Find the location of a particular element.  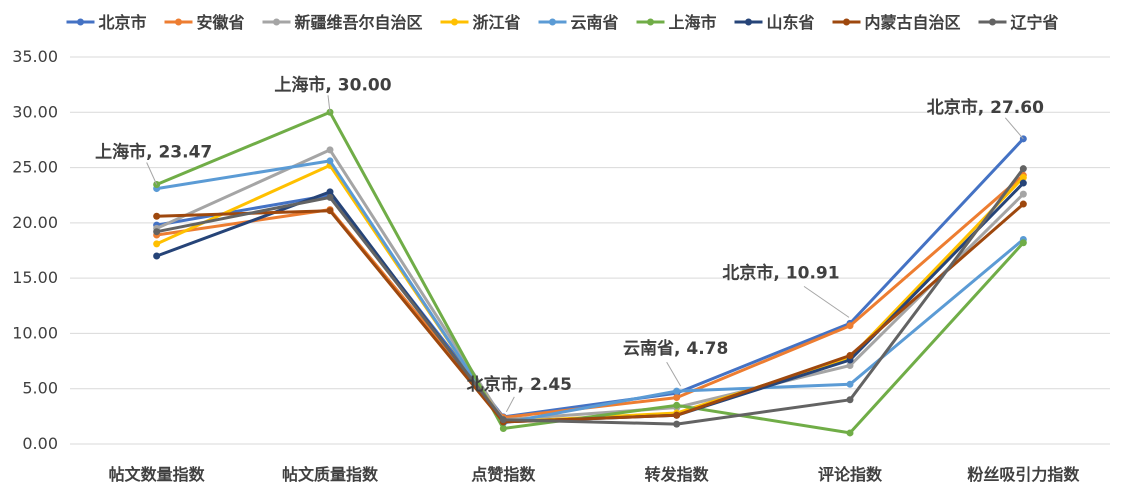

legend-label: 上海市 is located at coordinates (693, 22).